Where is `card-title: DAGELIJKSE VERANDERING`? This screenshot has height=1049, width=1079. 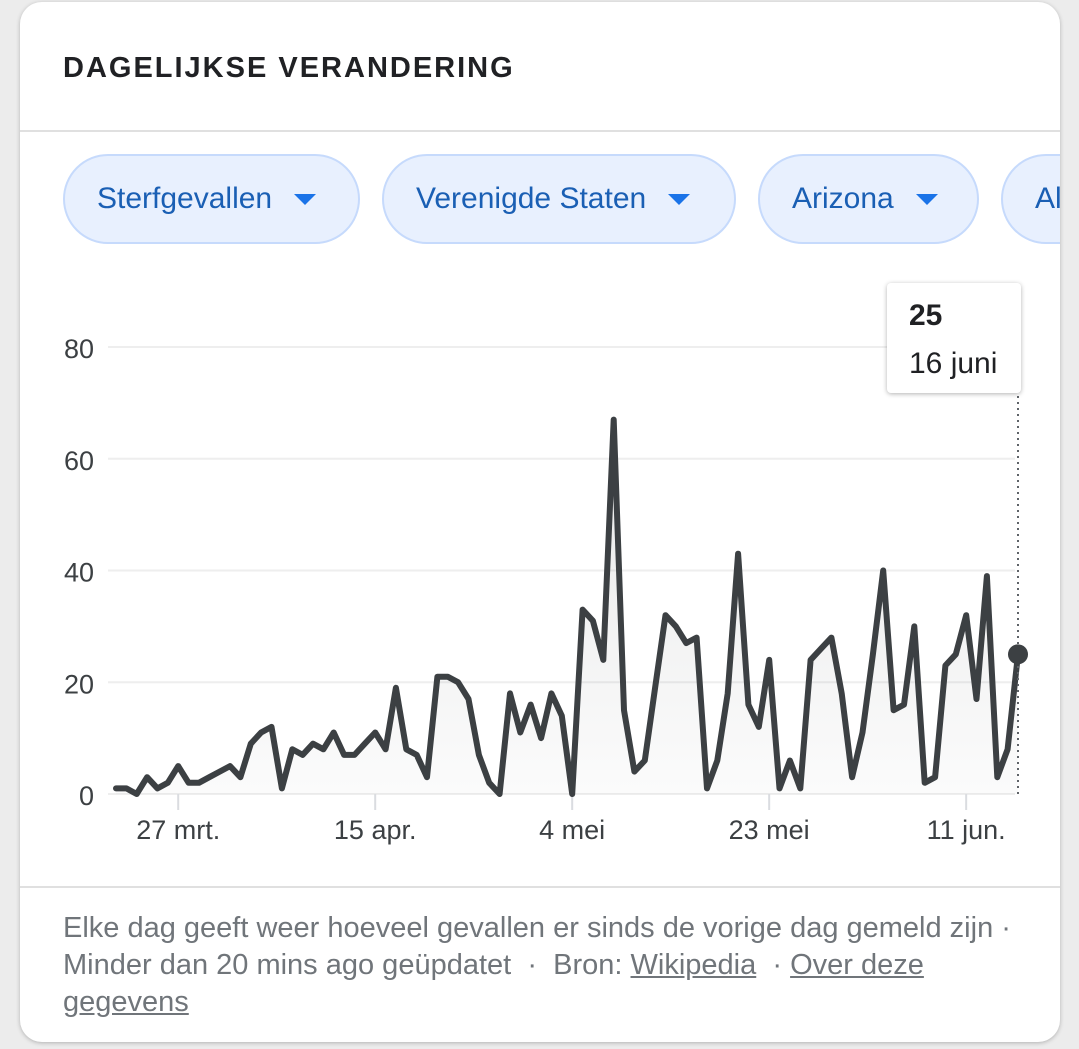
card-title: DAGELIJKSE VERANDERING is located at coordinates (289, 68).